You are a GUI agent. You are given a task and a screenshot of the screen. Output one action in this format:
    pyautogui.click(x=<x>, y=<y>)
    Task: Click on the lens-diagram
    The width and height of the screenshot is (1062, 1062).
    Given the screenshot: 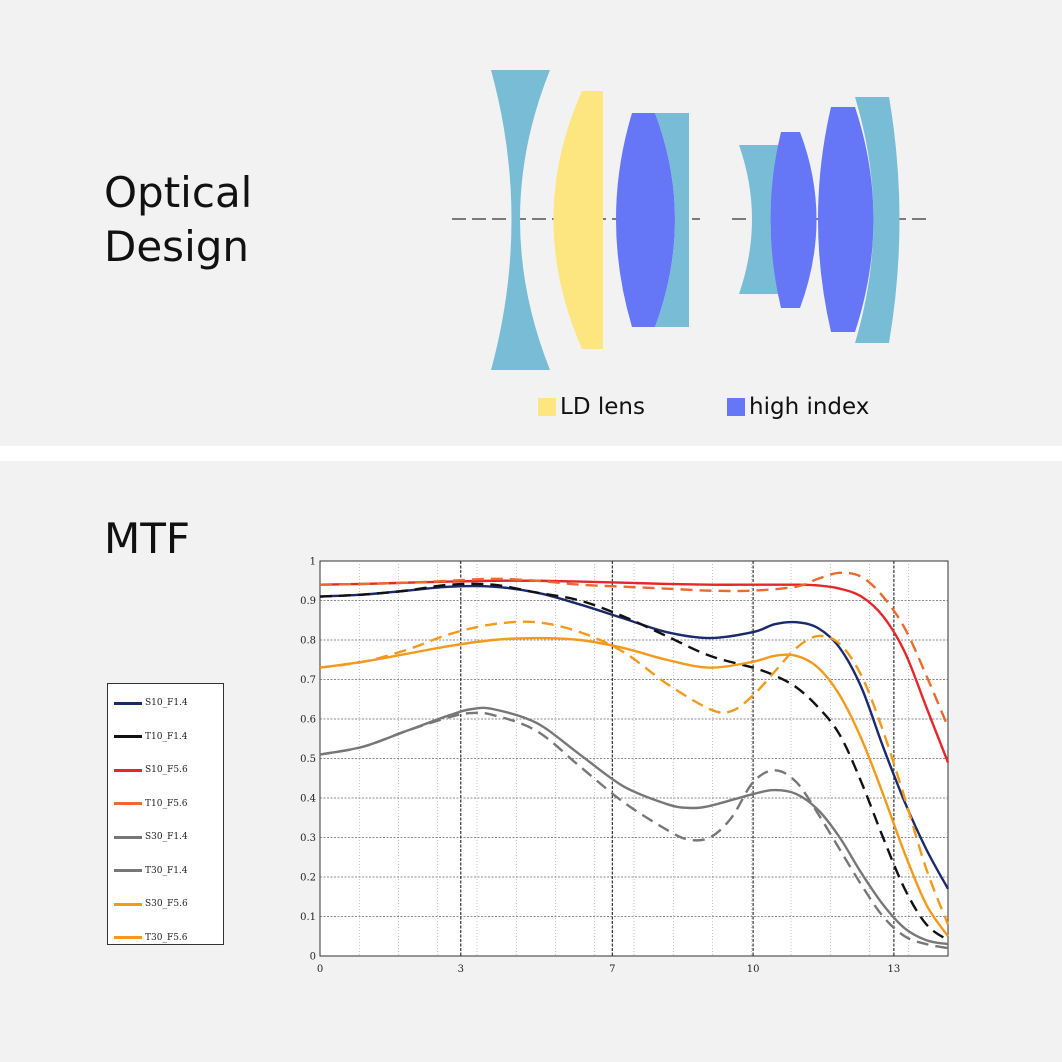 What is the action you would take?
    pyautogui.click(x=689, y=220)
    